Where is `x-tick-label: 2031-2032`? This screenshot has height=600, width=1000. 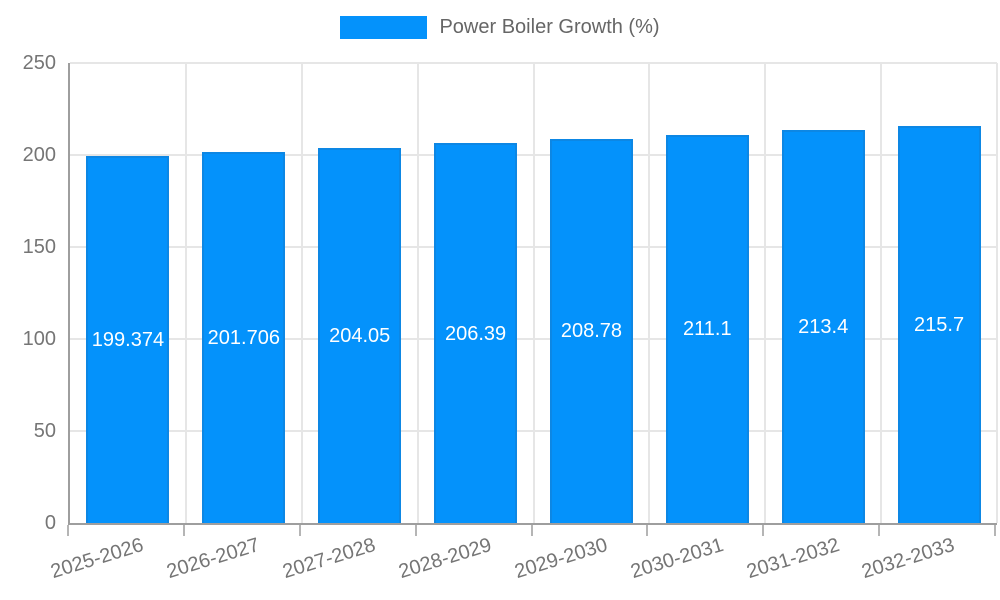 x-tick-label: 2031-2032 is located at coordinates (792, 559).